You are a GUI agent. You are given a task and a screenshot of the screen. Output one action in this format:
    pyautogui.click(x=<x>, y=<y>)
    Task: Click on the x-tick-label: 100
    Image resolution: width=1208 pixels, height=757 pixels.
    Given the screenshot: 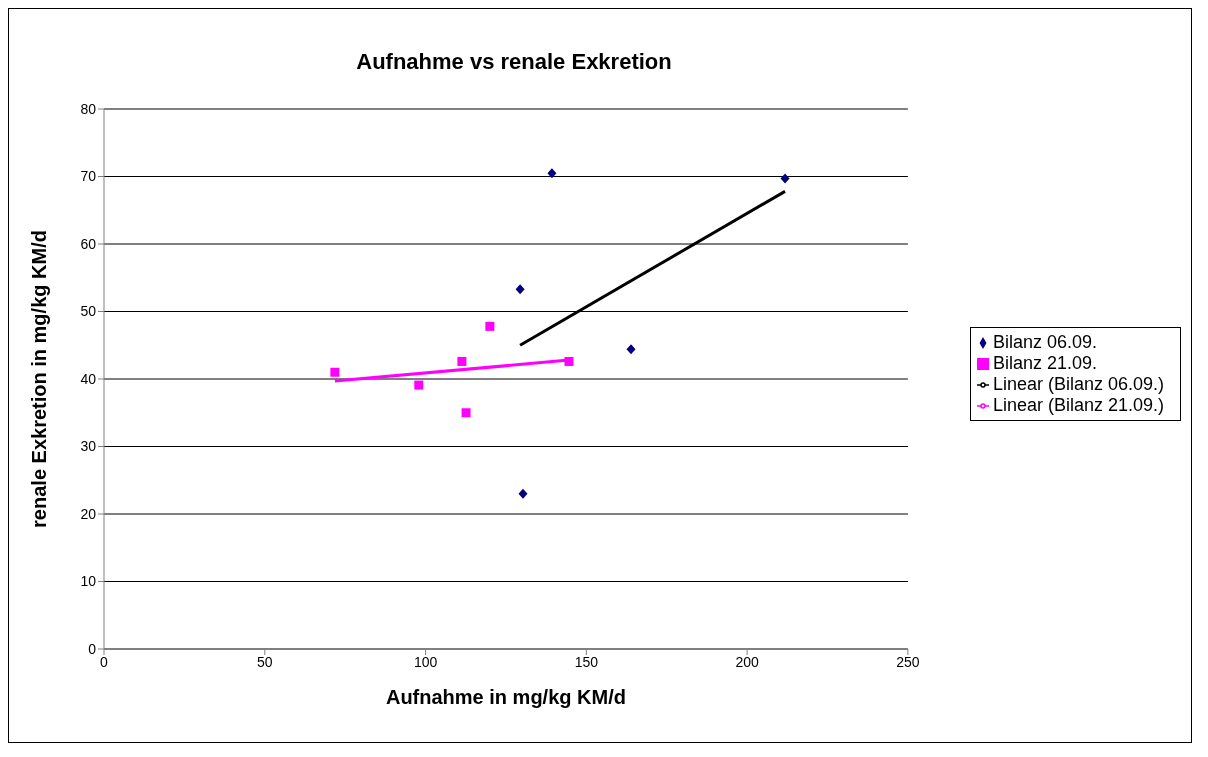 What is the action you would take?
    pyautogui.click(x=425, y=661)
    